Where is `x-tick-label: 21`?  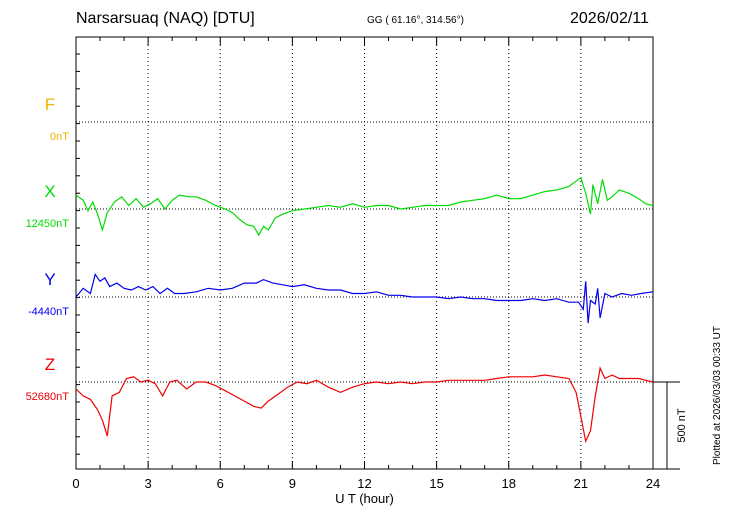 x-tick-label: 21 is located at coordinates (581, 483).